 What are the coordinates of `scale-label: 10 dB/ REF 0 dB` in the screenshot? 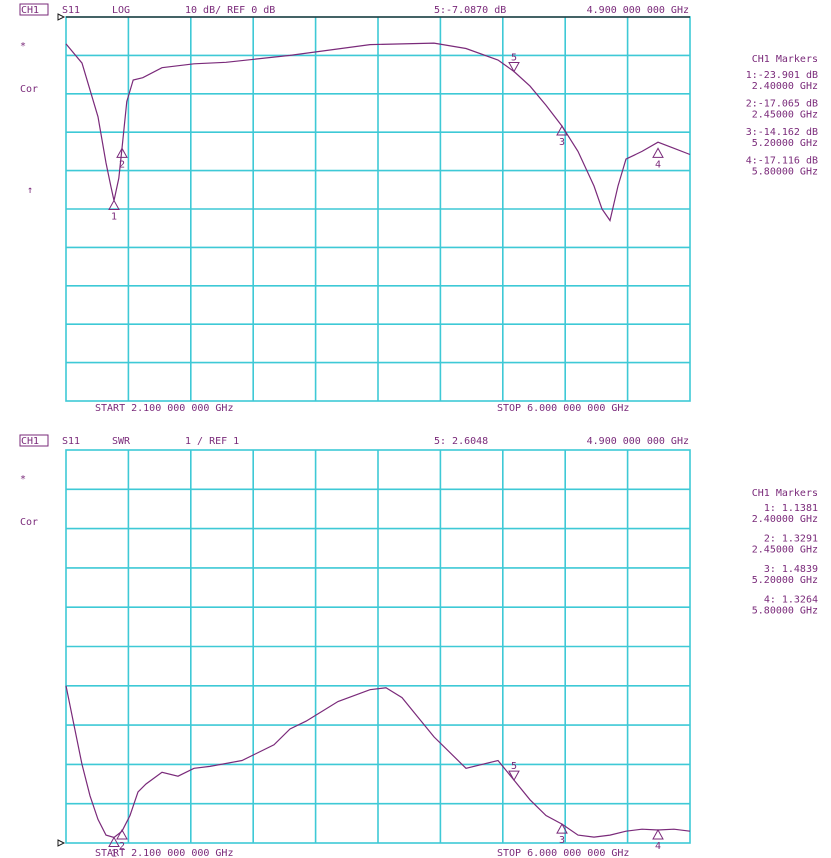 It's located at (230, 10).